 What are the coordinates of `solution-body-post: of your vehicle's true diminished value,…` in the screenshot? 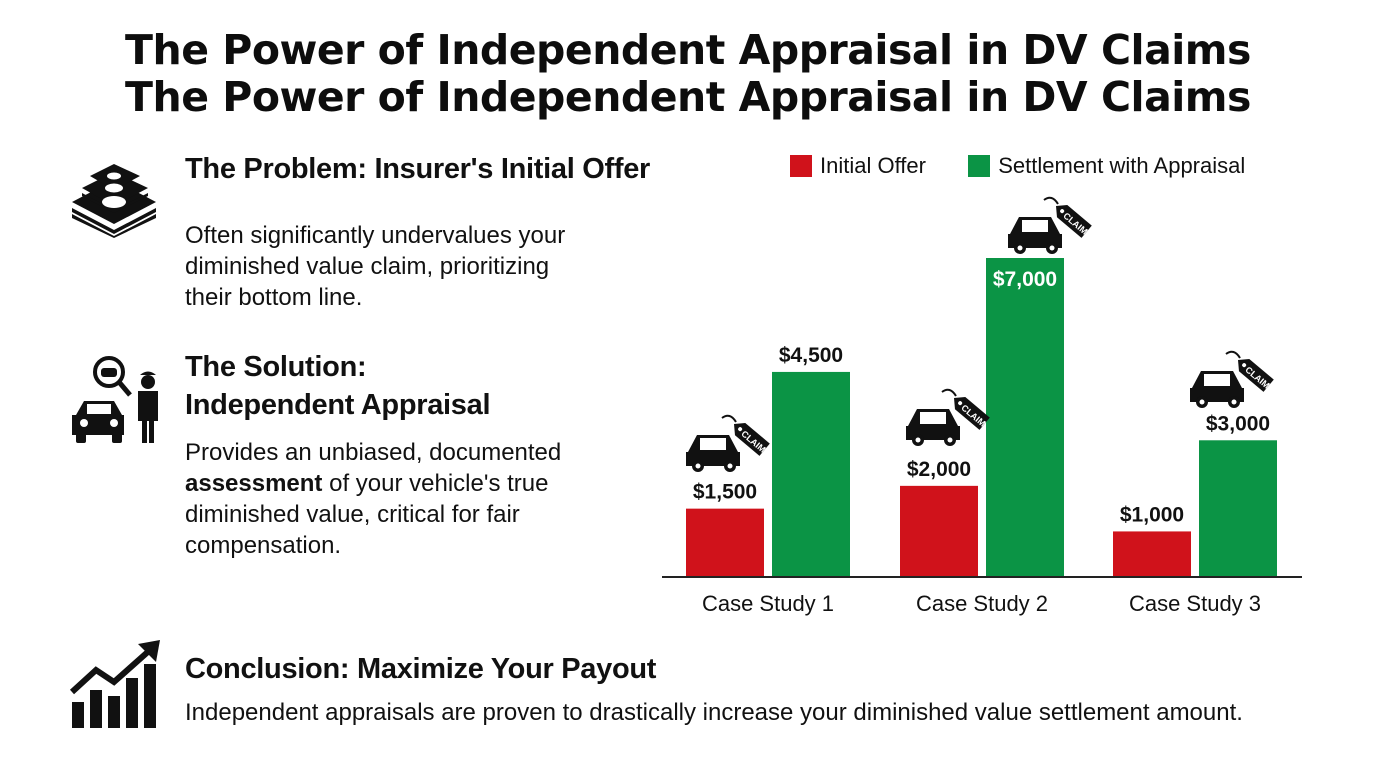 It's located at (367, 514).